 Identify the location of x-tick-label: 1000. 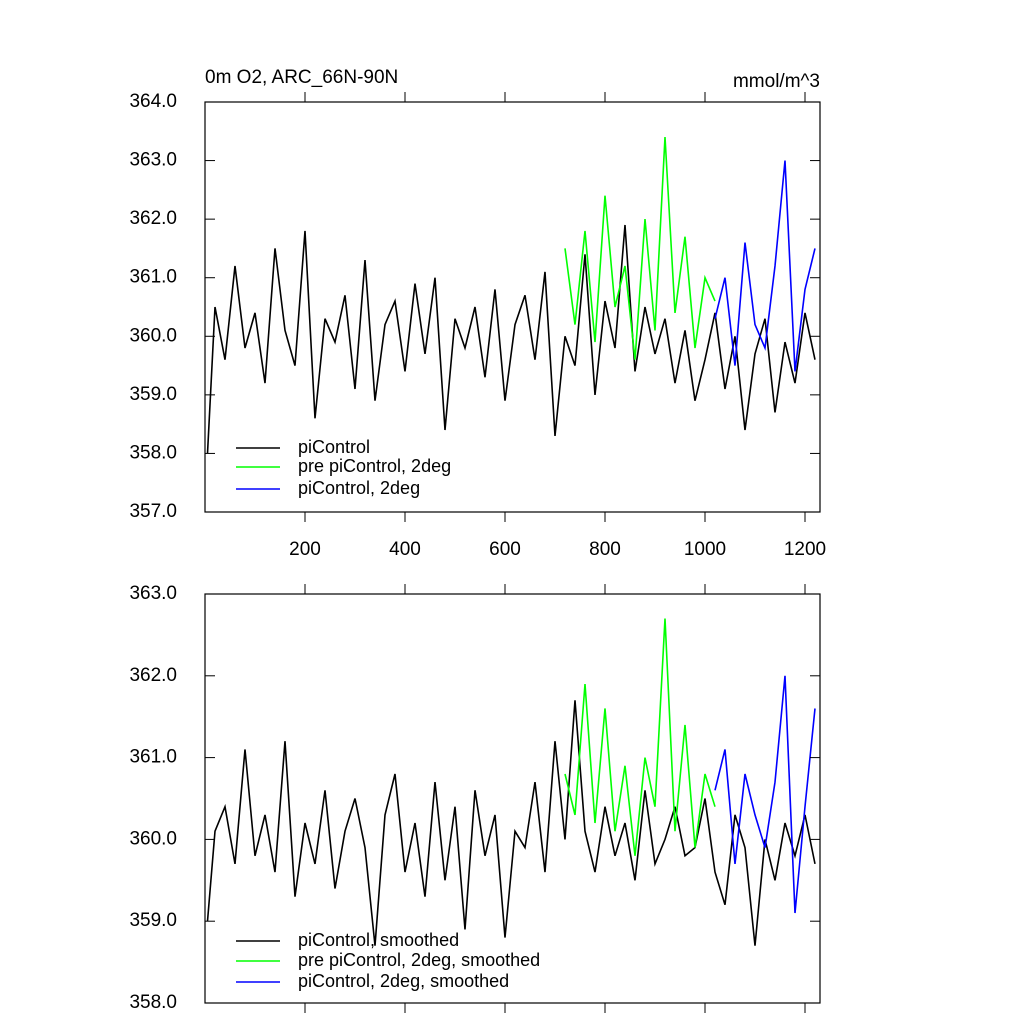
(705, 549).